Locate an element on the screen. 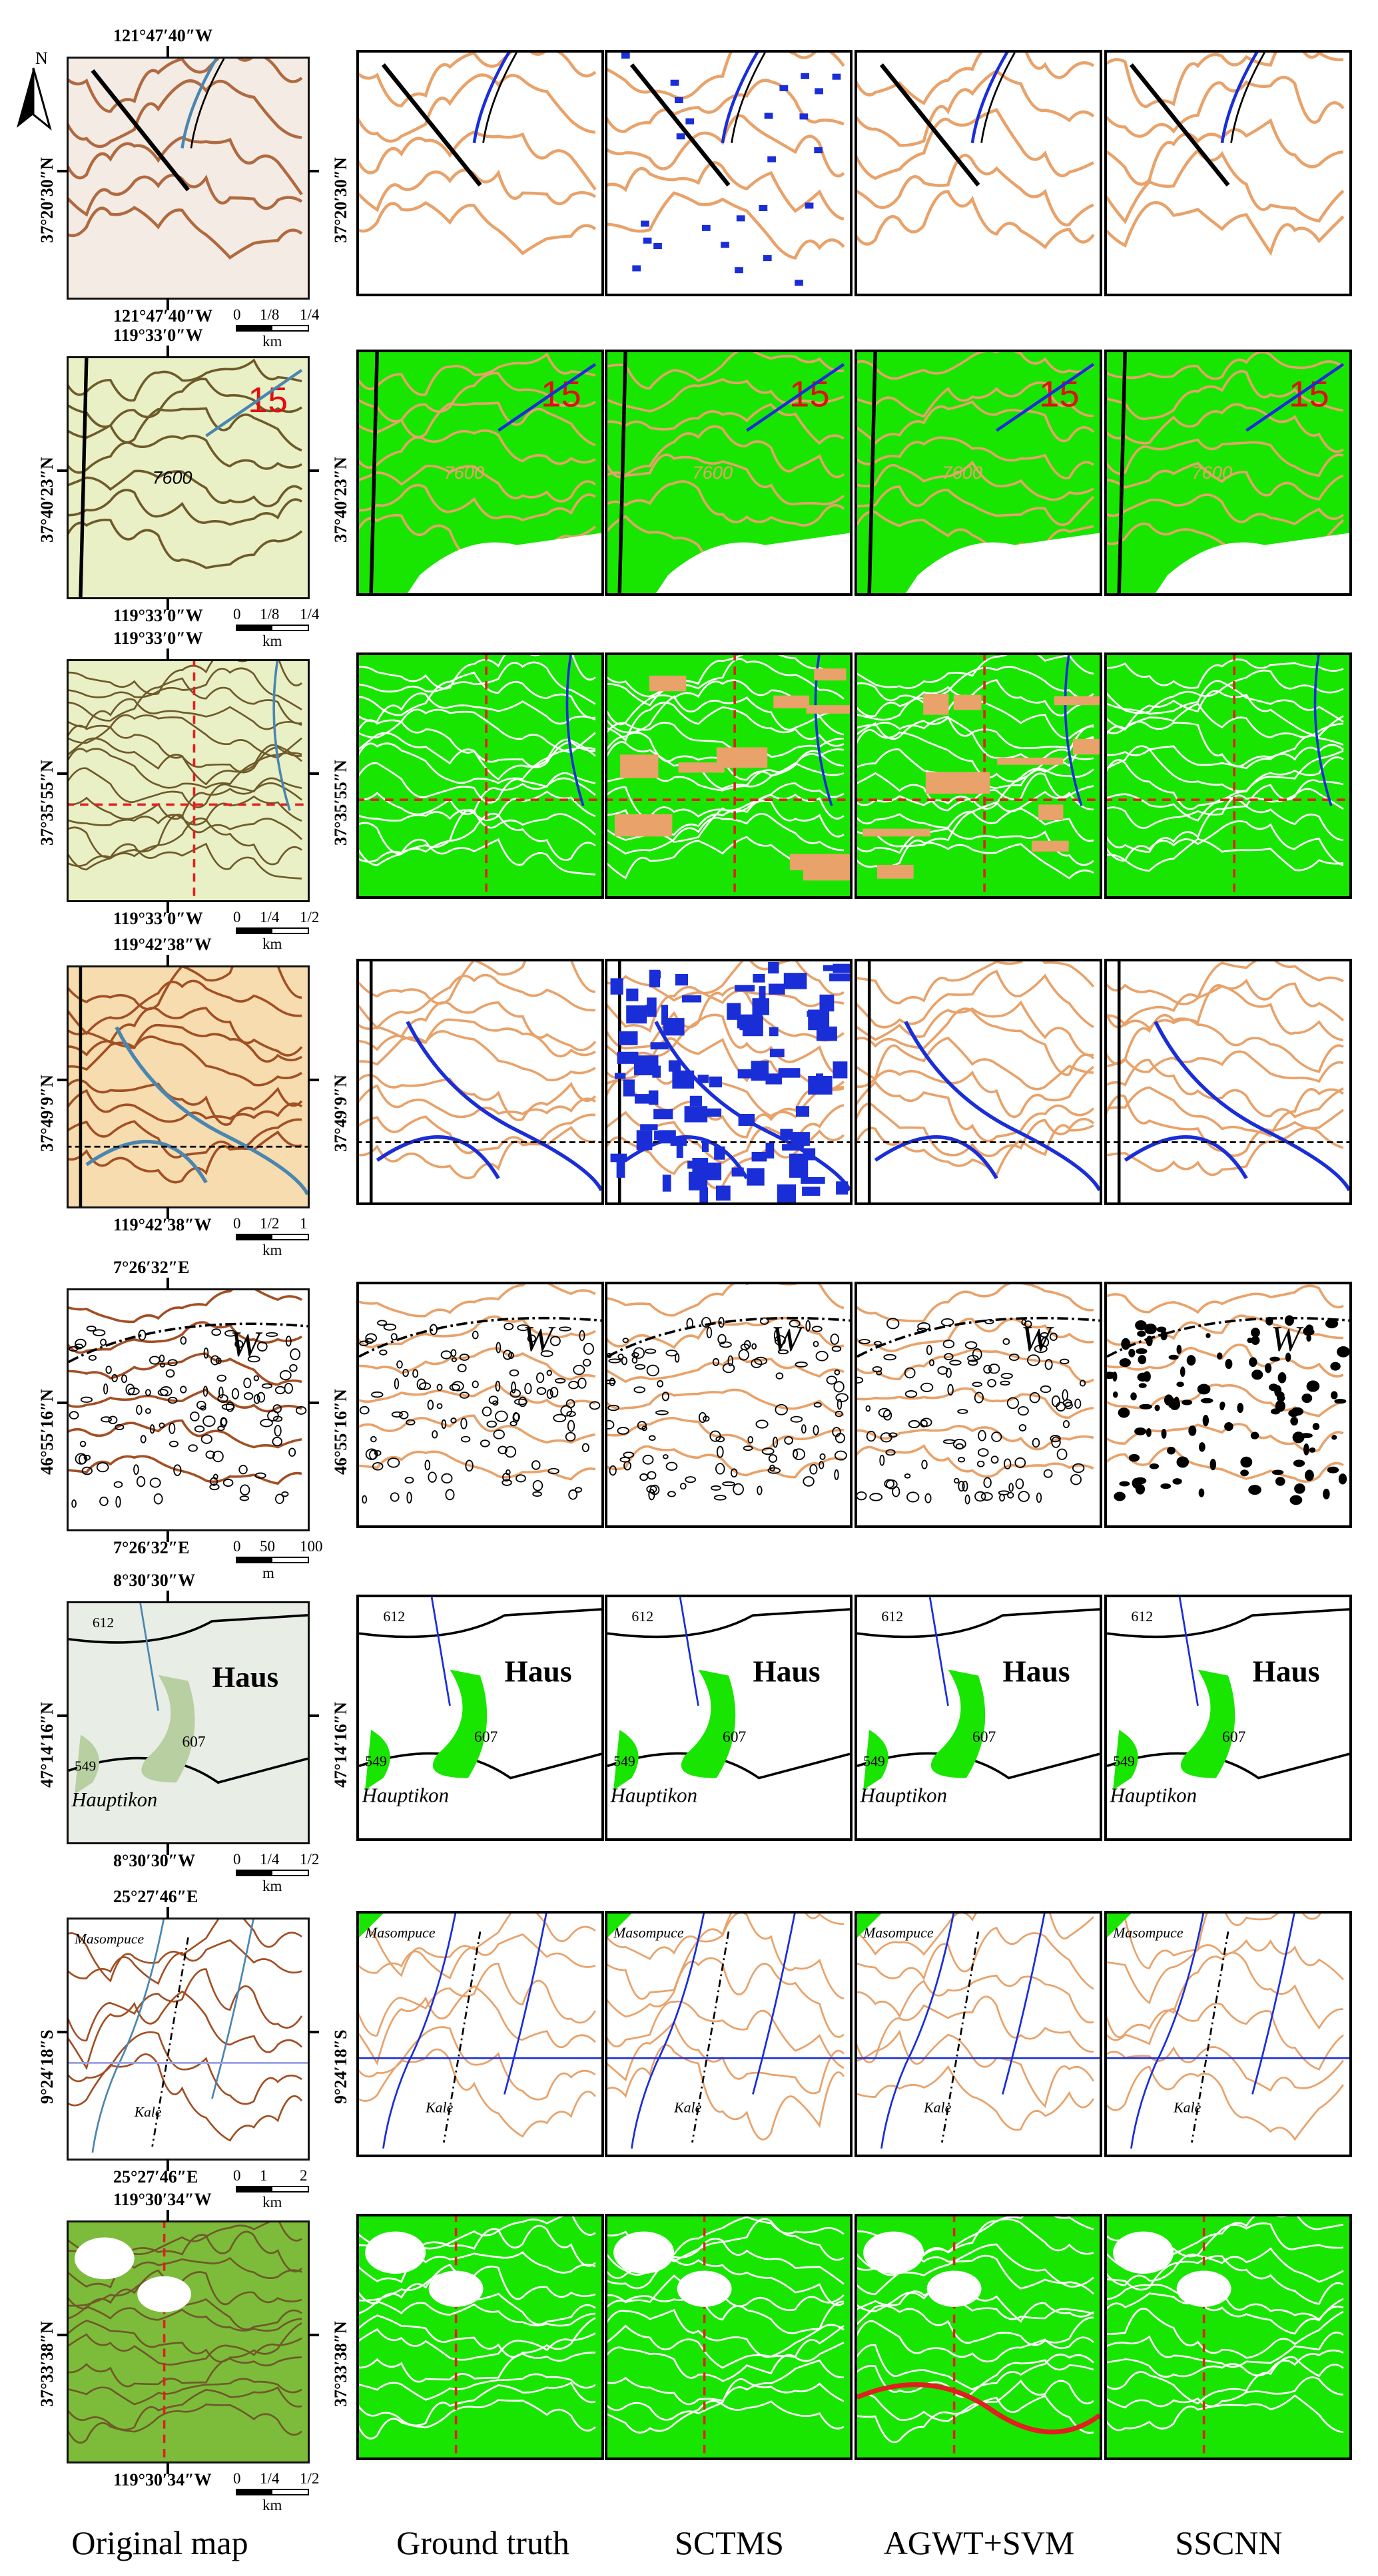 This screenshot has width=1378, height=2576. scale-tick-2: 1 is located at coordinates (304, 1223).